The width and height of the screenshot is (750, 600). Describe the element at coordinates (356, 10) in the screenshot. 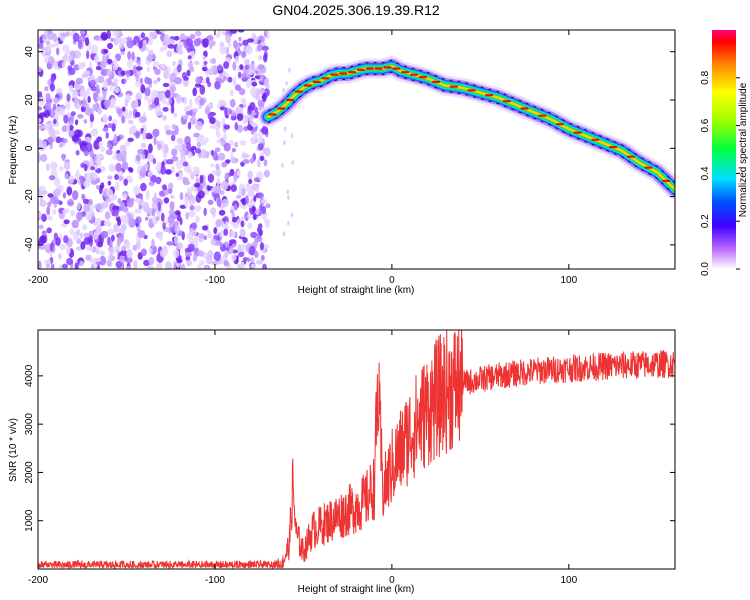

I see `chart-title: GN04.2025.306.19.39.R12` at that location.